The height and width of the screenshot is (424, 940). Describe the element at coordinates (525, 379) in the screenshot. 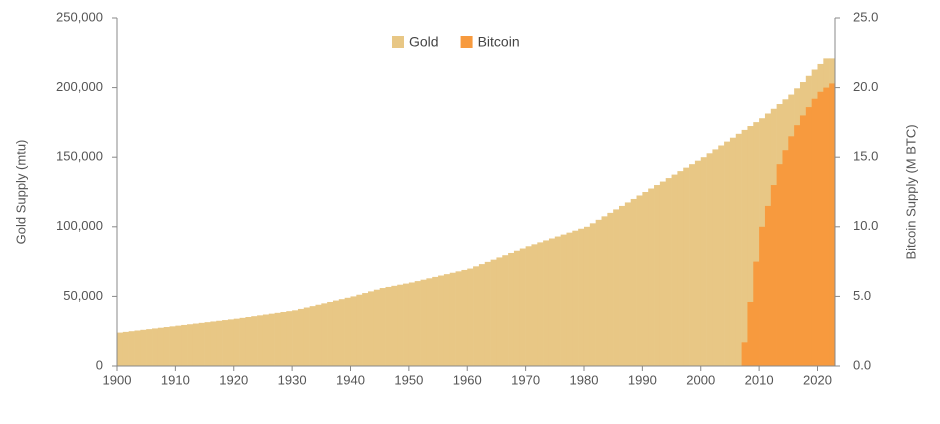

I see `x-tick-label: 1970` at that location.